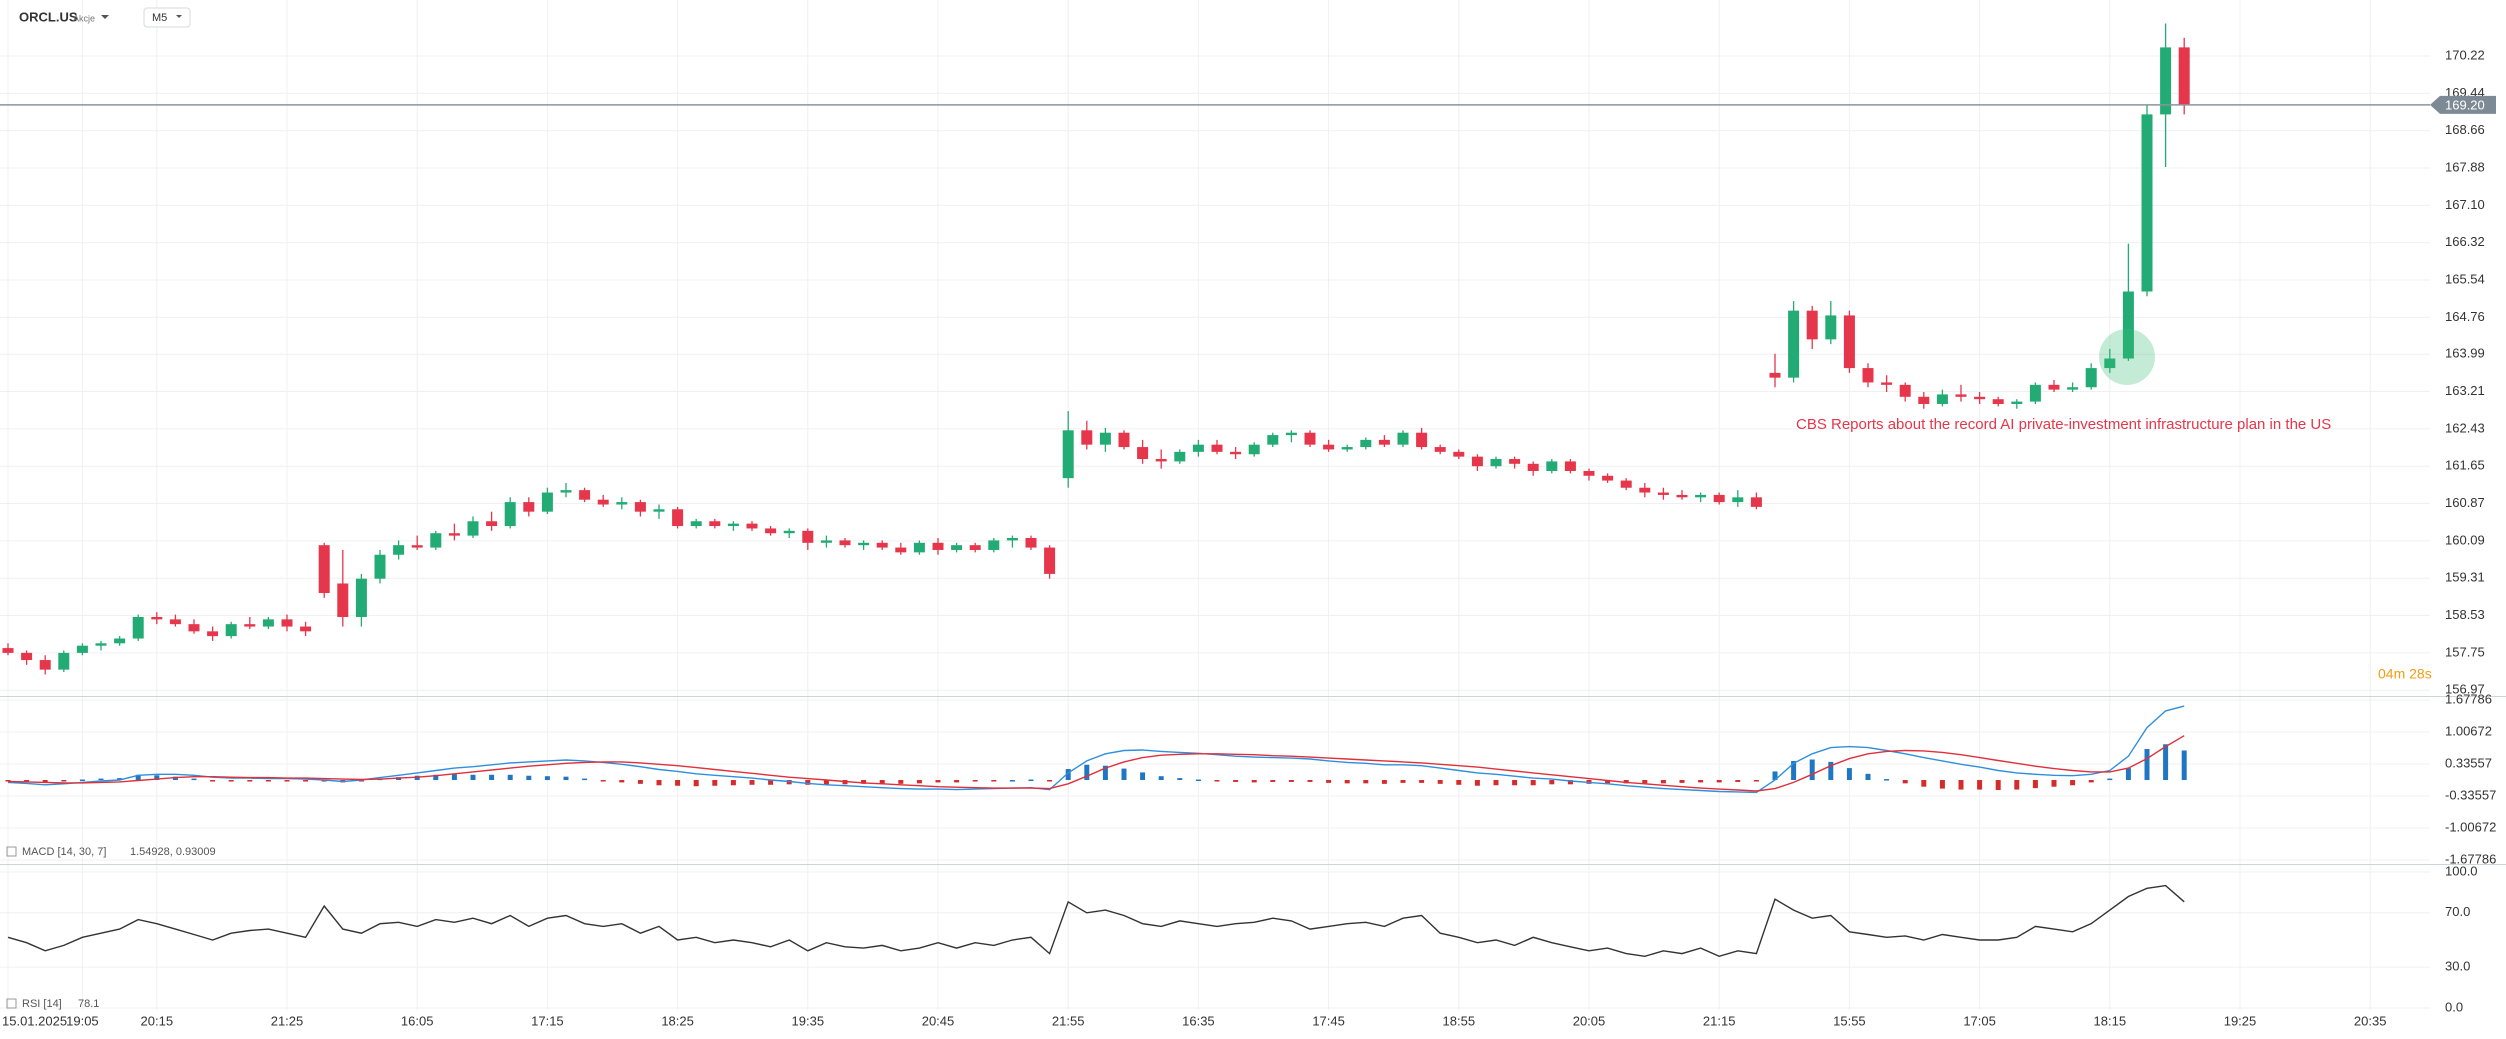 The height and width of the screenshot is (1039, 2506). Describe the element at coordinates (2465, 502) in the screenshot. I see `y-tick-label: 160.87` at that location.